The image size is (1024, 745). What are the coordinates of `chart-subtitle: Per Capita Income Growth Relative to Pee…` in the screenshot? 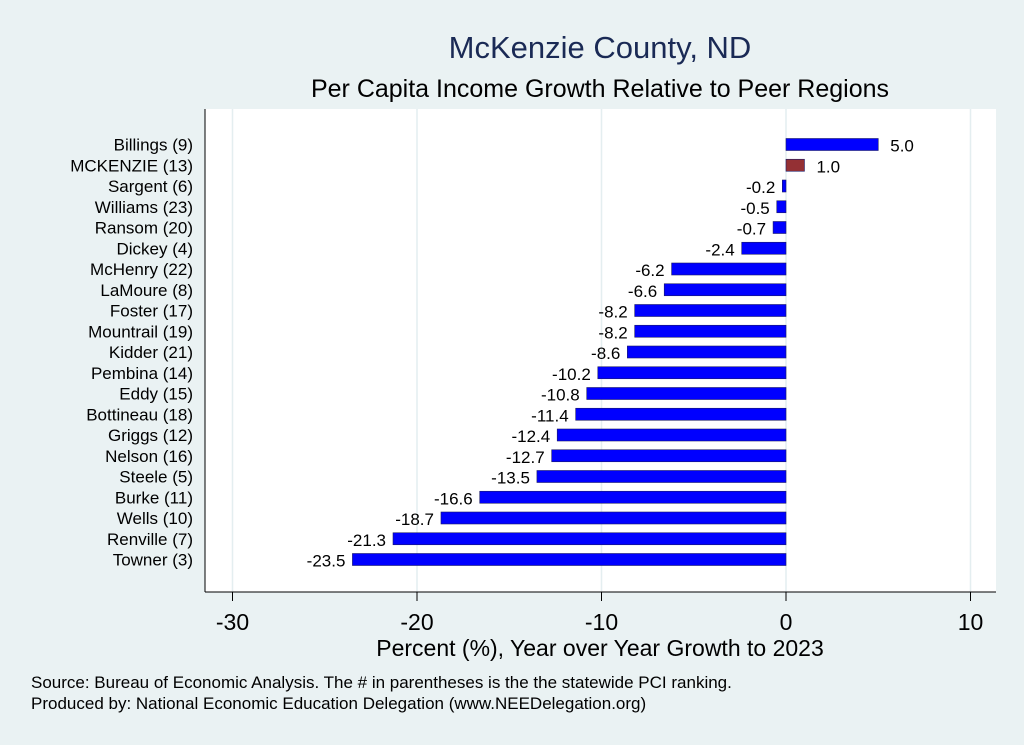 It's located at (600, 89).